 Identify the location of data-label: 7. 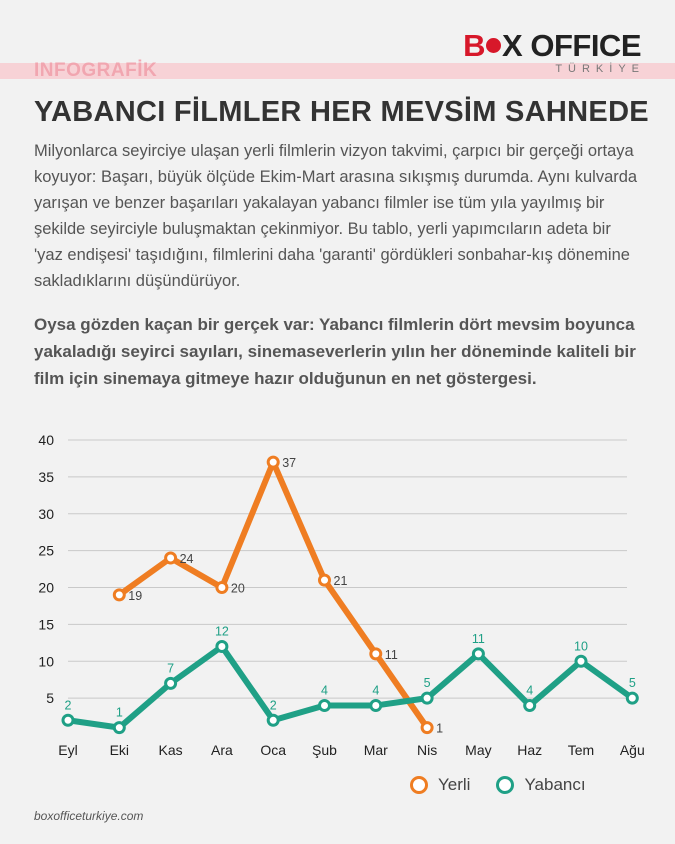
(170, 668).